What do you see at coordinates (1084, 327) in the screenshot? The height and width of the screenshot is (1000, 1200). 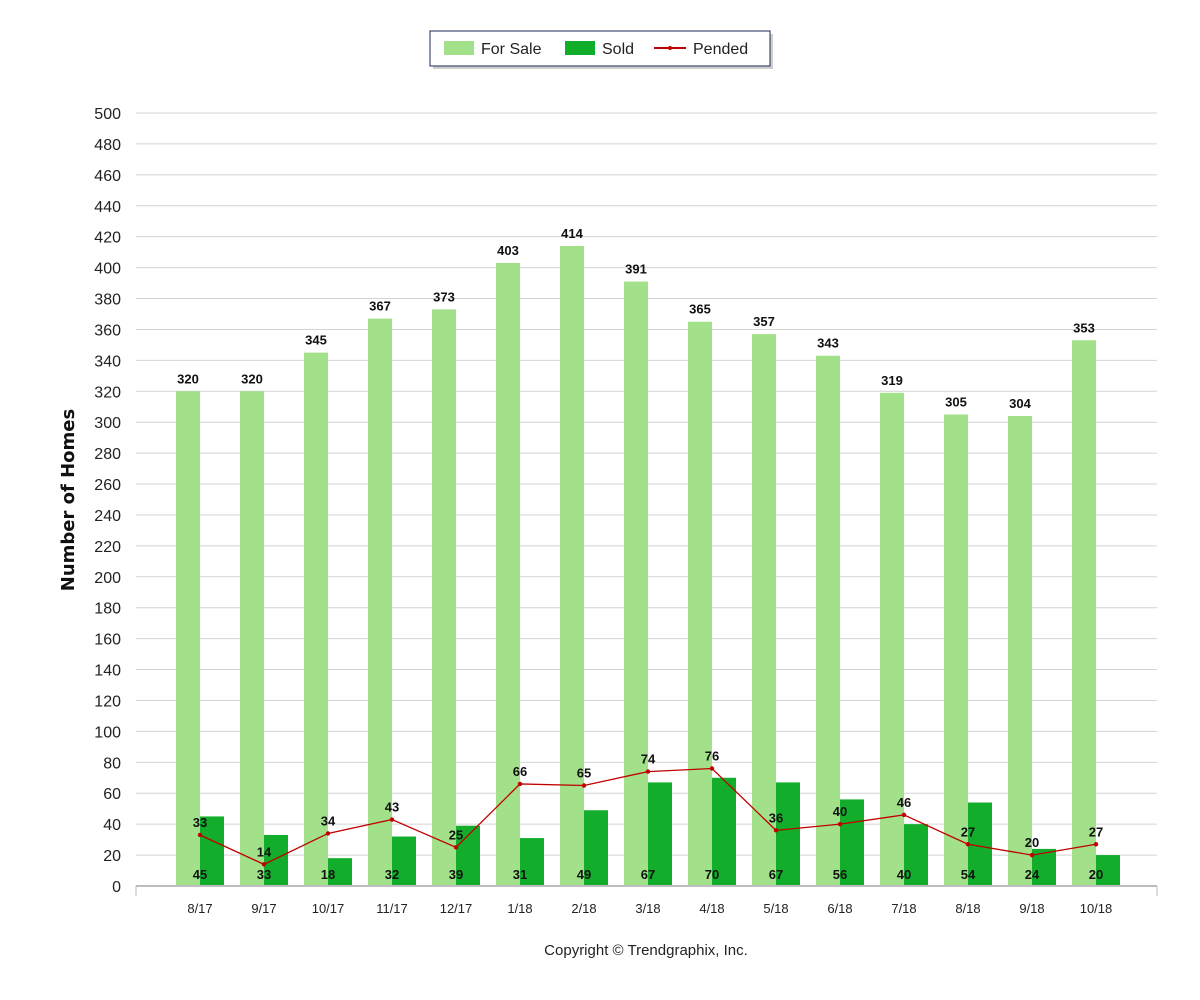 I see `label-for-sale: 353` at bounding box center [1084, 327].